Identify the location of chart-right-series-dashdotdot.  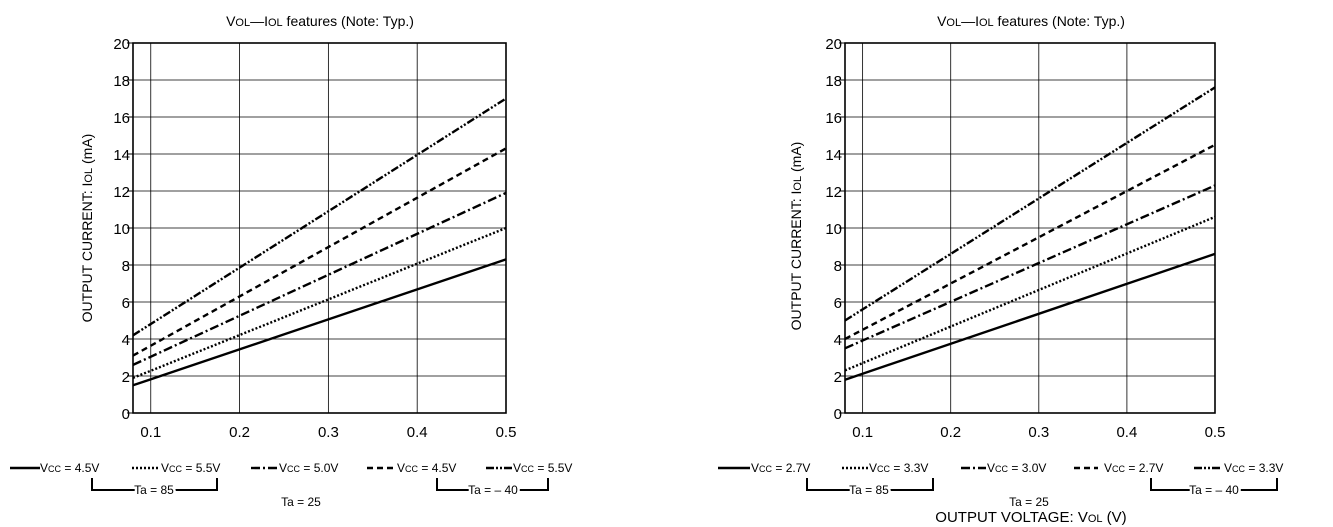
(1030, 204).